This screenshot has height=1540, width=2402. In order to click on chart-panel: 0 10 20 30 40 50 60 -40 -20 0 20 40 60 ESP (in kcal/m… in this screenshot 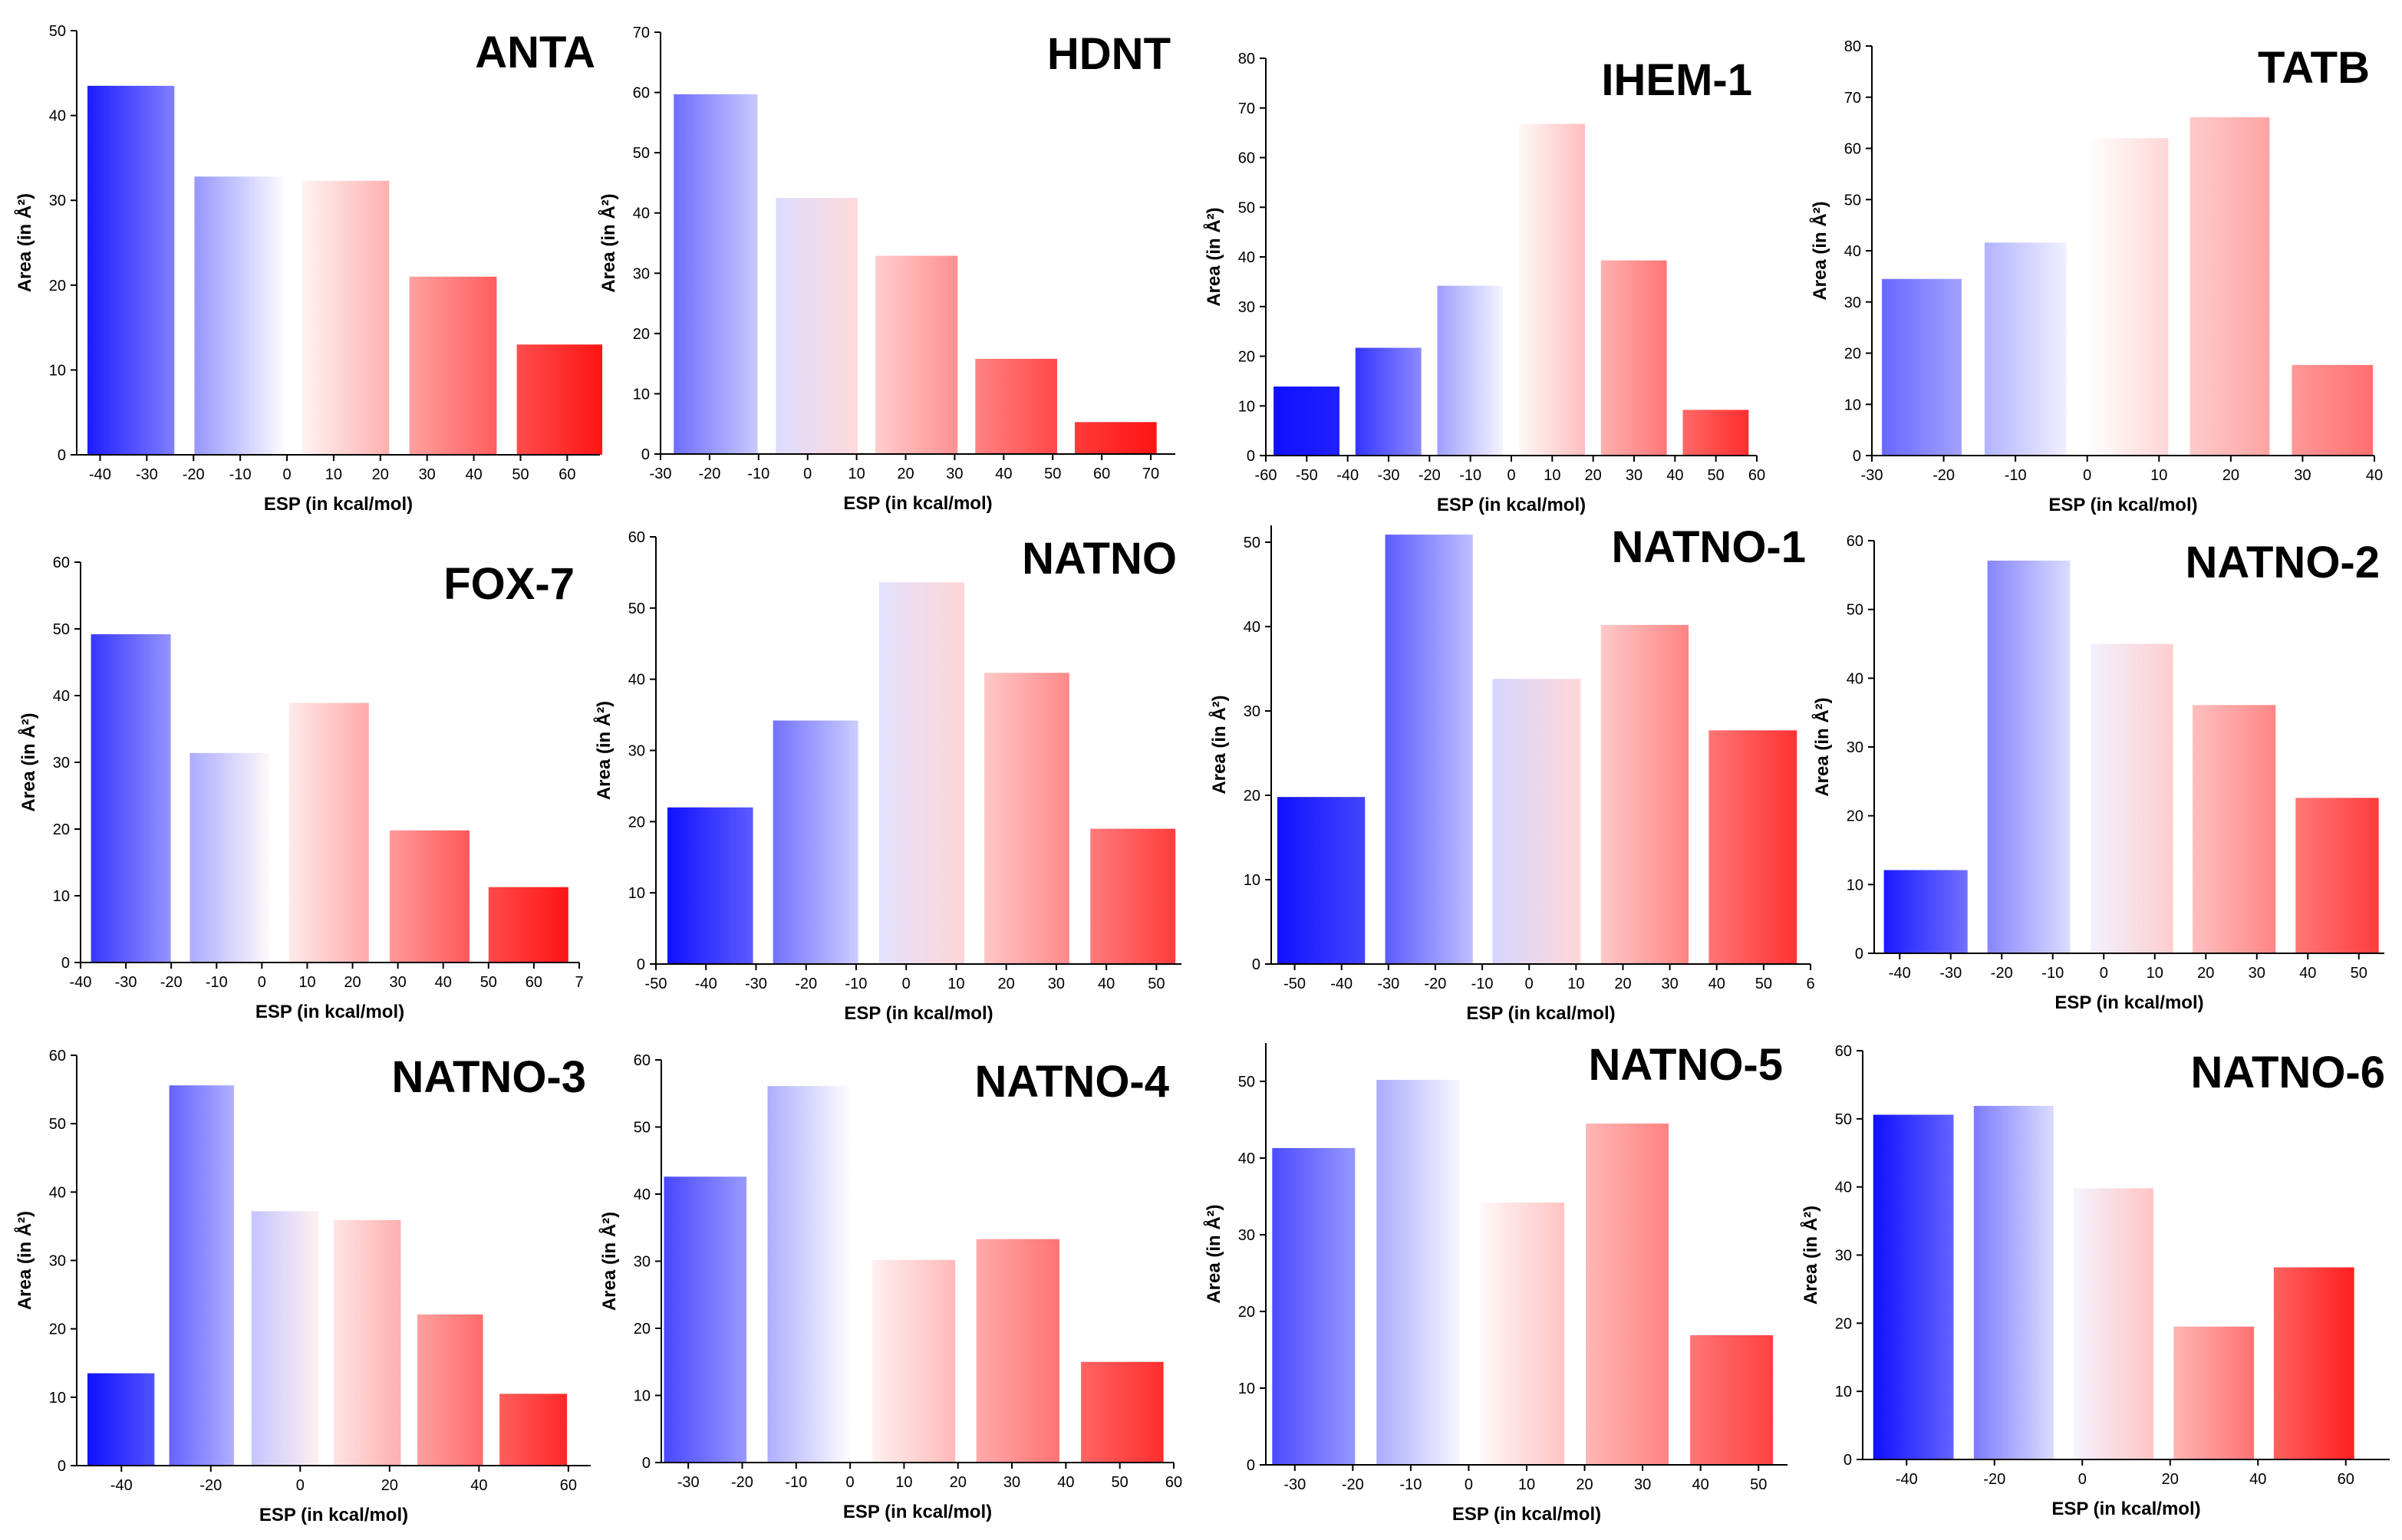, I will do `click(2095, 1281)`.